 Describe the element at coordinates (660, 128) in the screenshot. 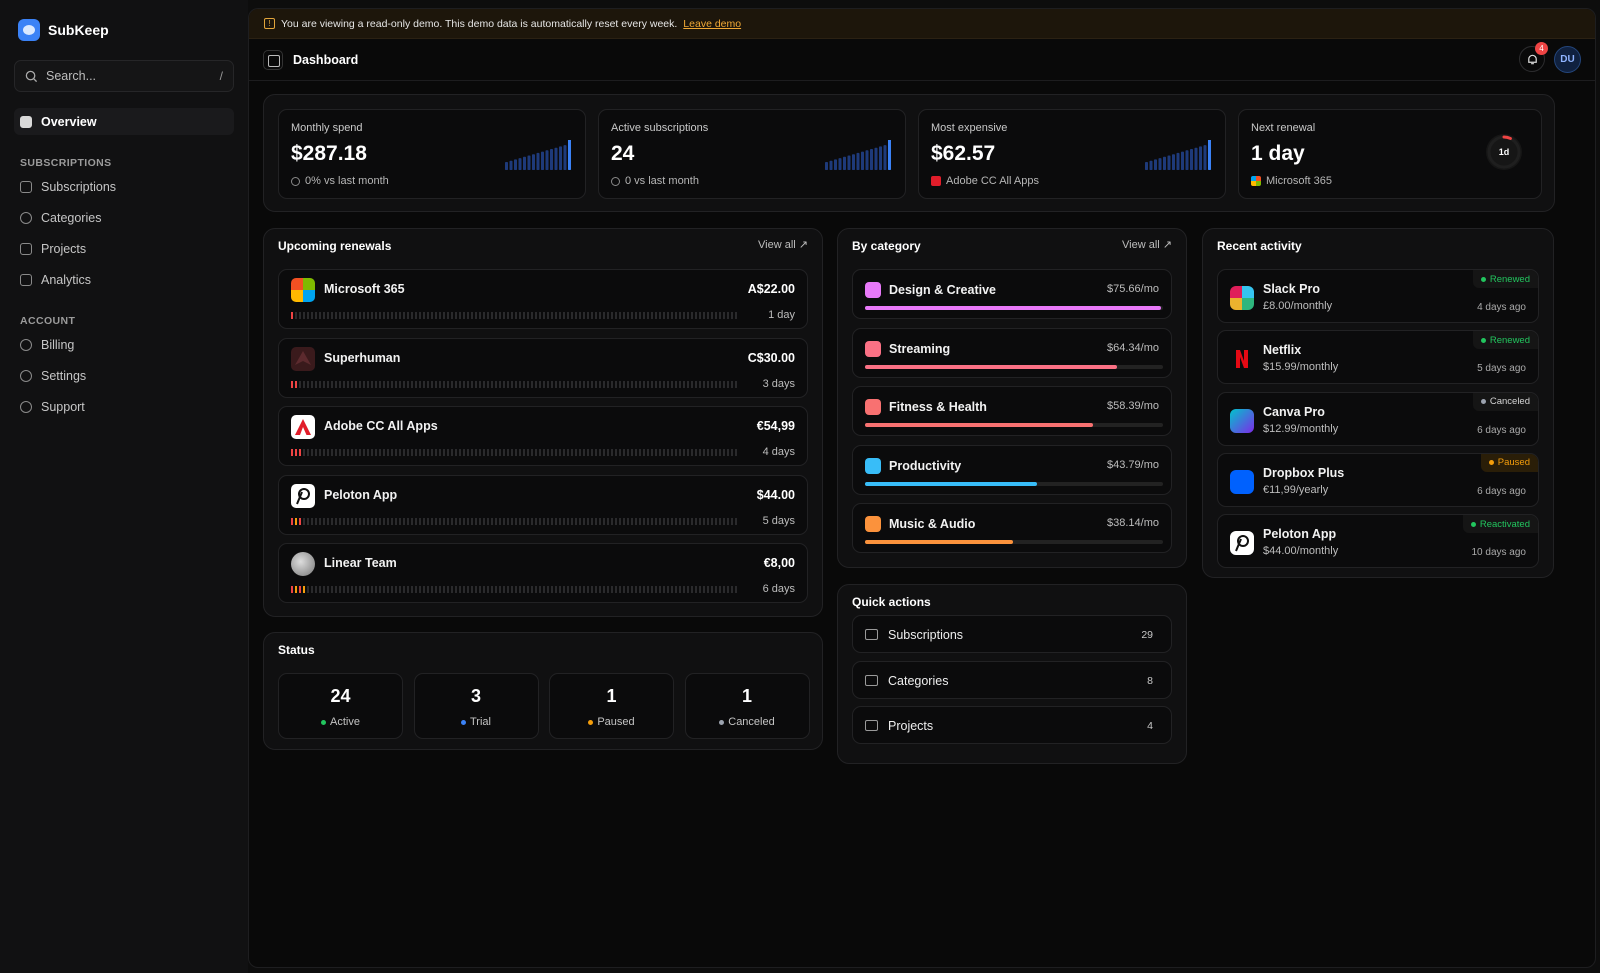

I see `stat-label: Active subscriptions` at that location.